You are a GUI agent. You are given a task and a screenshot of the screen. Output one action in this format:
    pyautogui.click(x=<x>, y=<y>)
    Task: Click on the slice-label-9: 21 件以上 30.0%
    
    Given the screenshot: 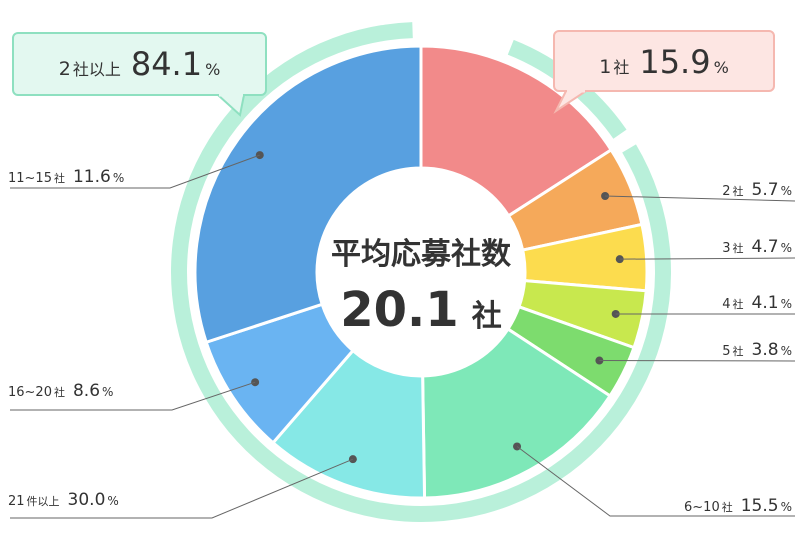 What is the action you would take?
    pyautogui.click(x=63, y=500)
    